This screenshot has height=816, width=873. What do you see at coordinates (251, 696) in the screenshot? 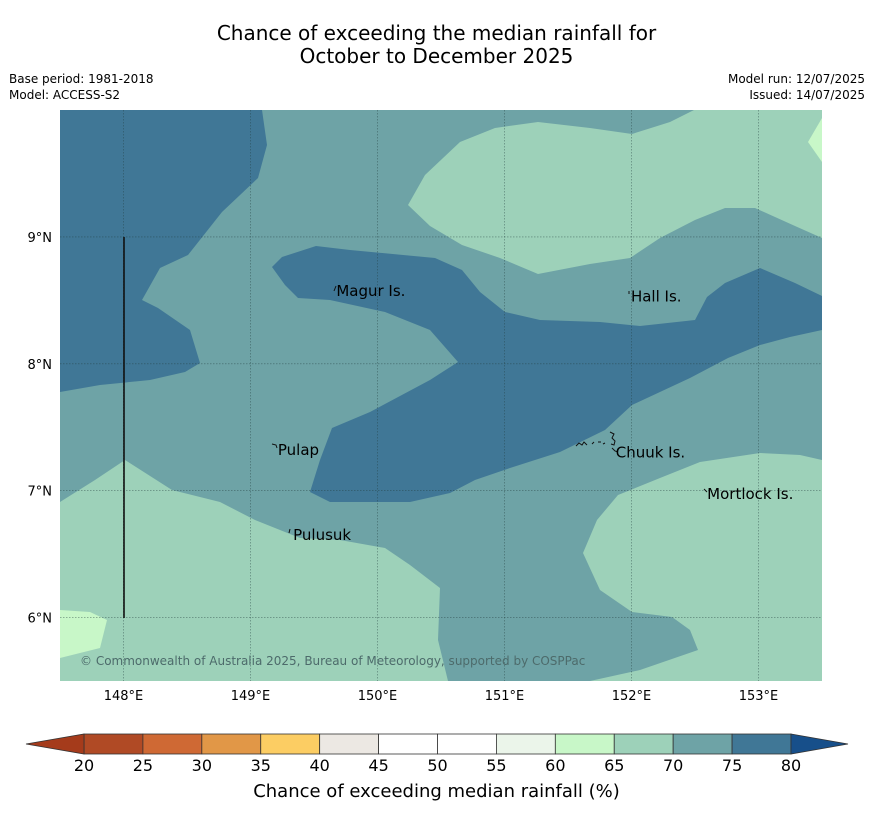
I see `lon-tick-label: 149°E` at bounding box center [251, 696].